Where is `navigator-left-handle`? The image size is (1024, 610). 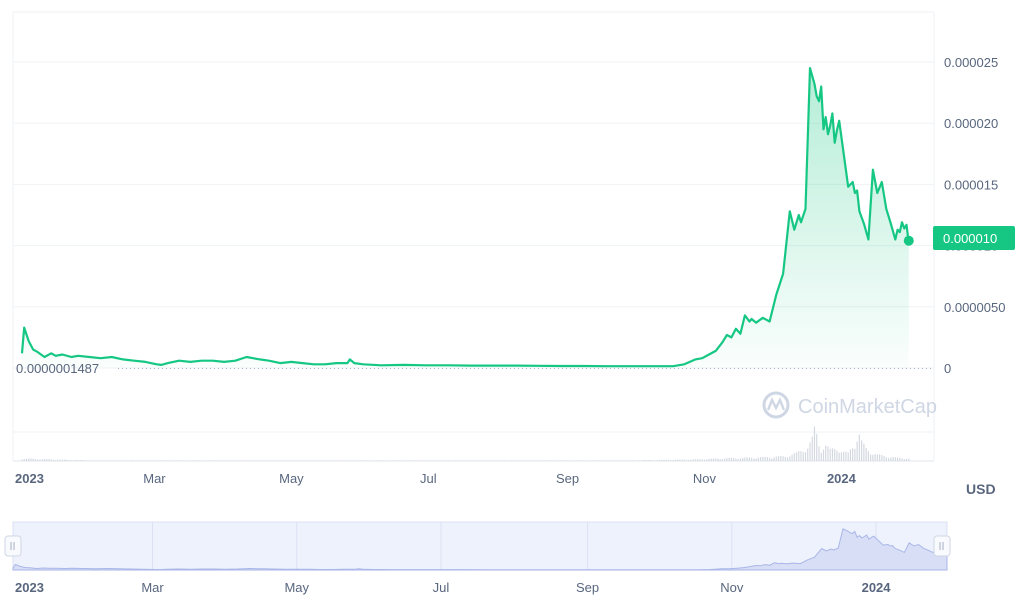 navigator-left-handle is located at coordinates (13, 546).